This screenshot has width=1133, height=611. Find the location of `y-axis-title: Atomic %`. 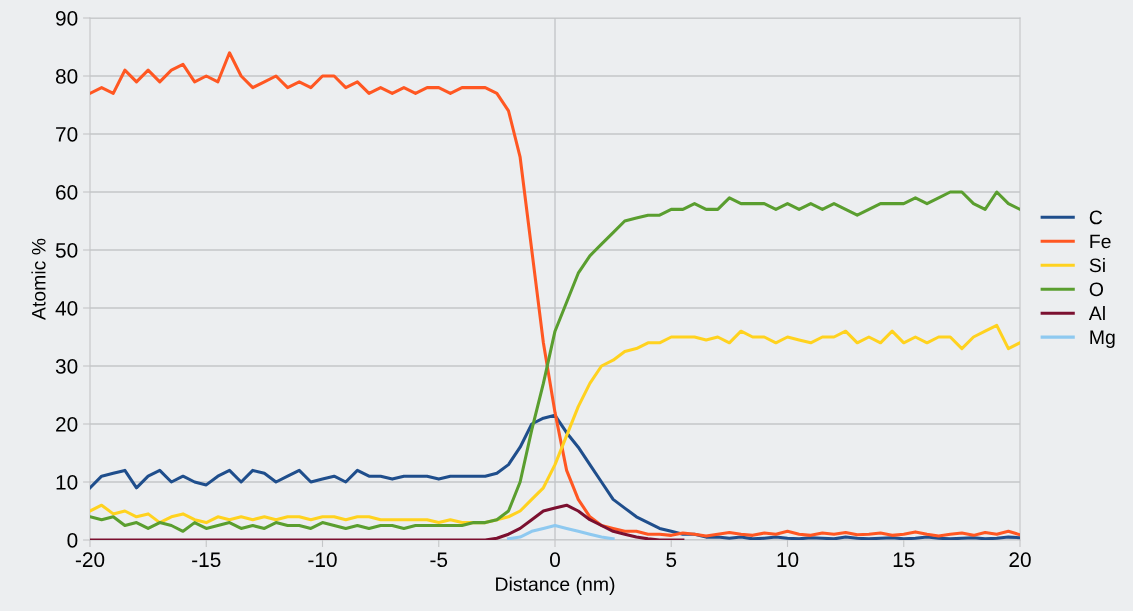

y-axis-title: Atomic % is located at coordinates (38, 279).